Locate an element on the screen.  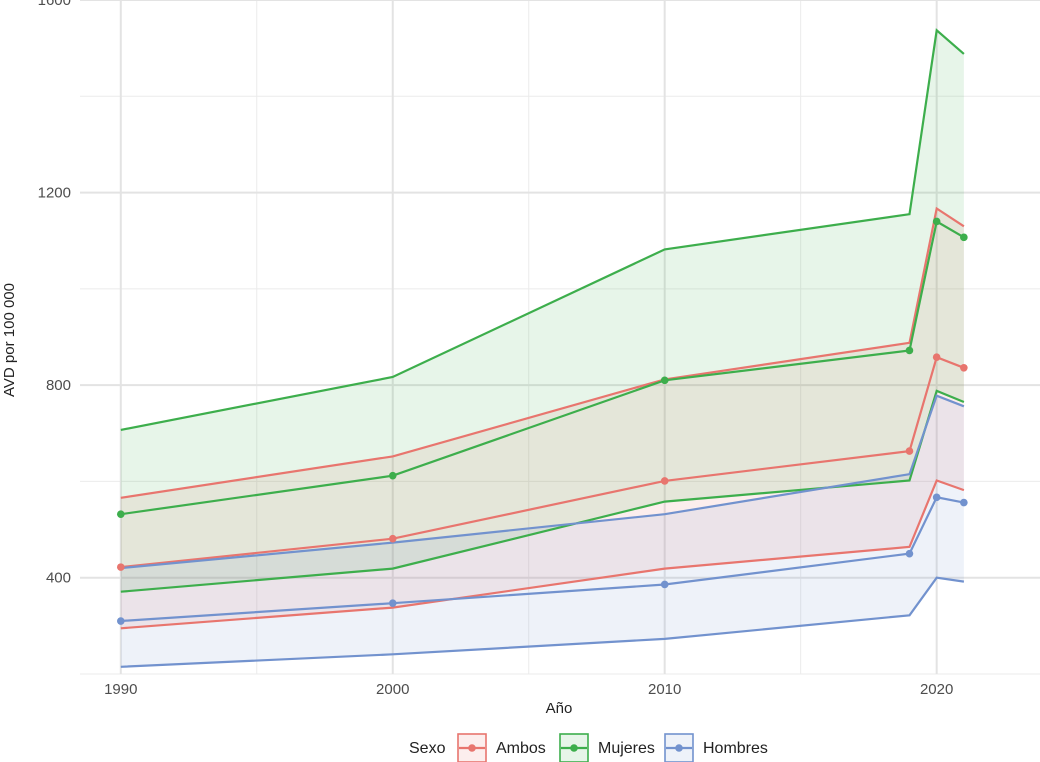
legend-point-hombres is located at coordinates (679, 748).